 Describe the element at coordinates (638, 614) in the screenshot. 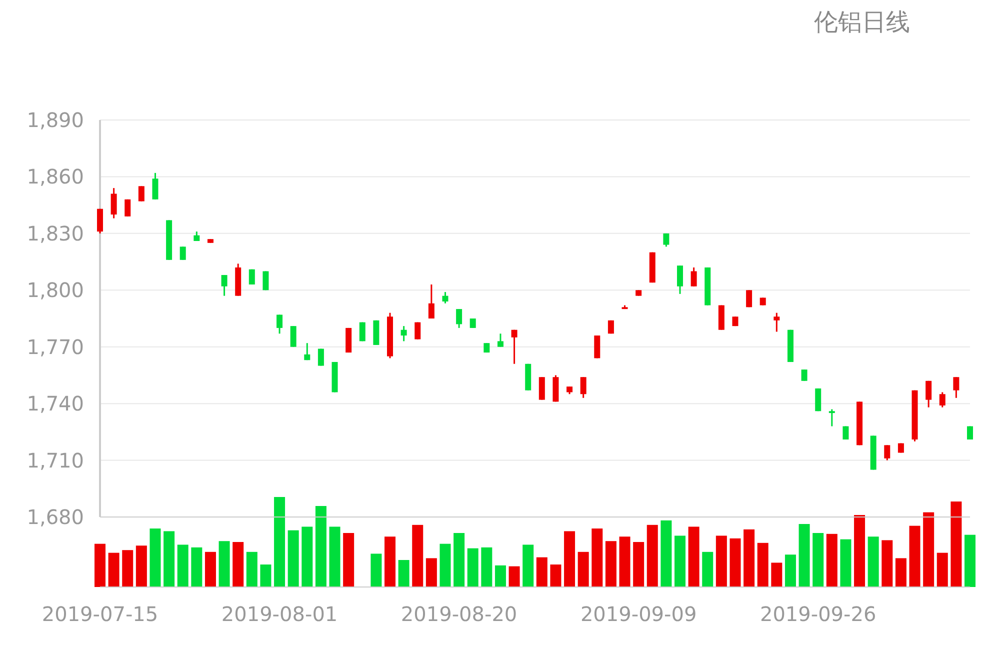

I see `x-tick-label: 2019-09-09` at that location.